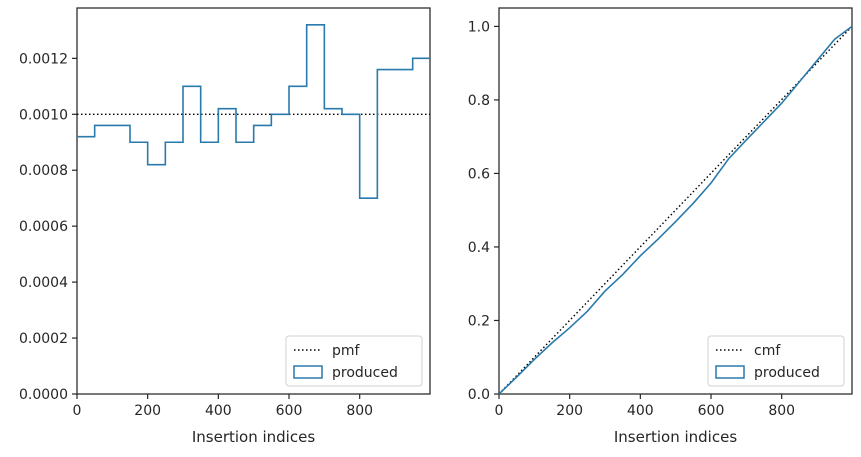 This screenshot has width=861, height=457. I want to click on y-tick-label: 0.0, so click(479, 395).